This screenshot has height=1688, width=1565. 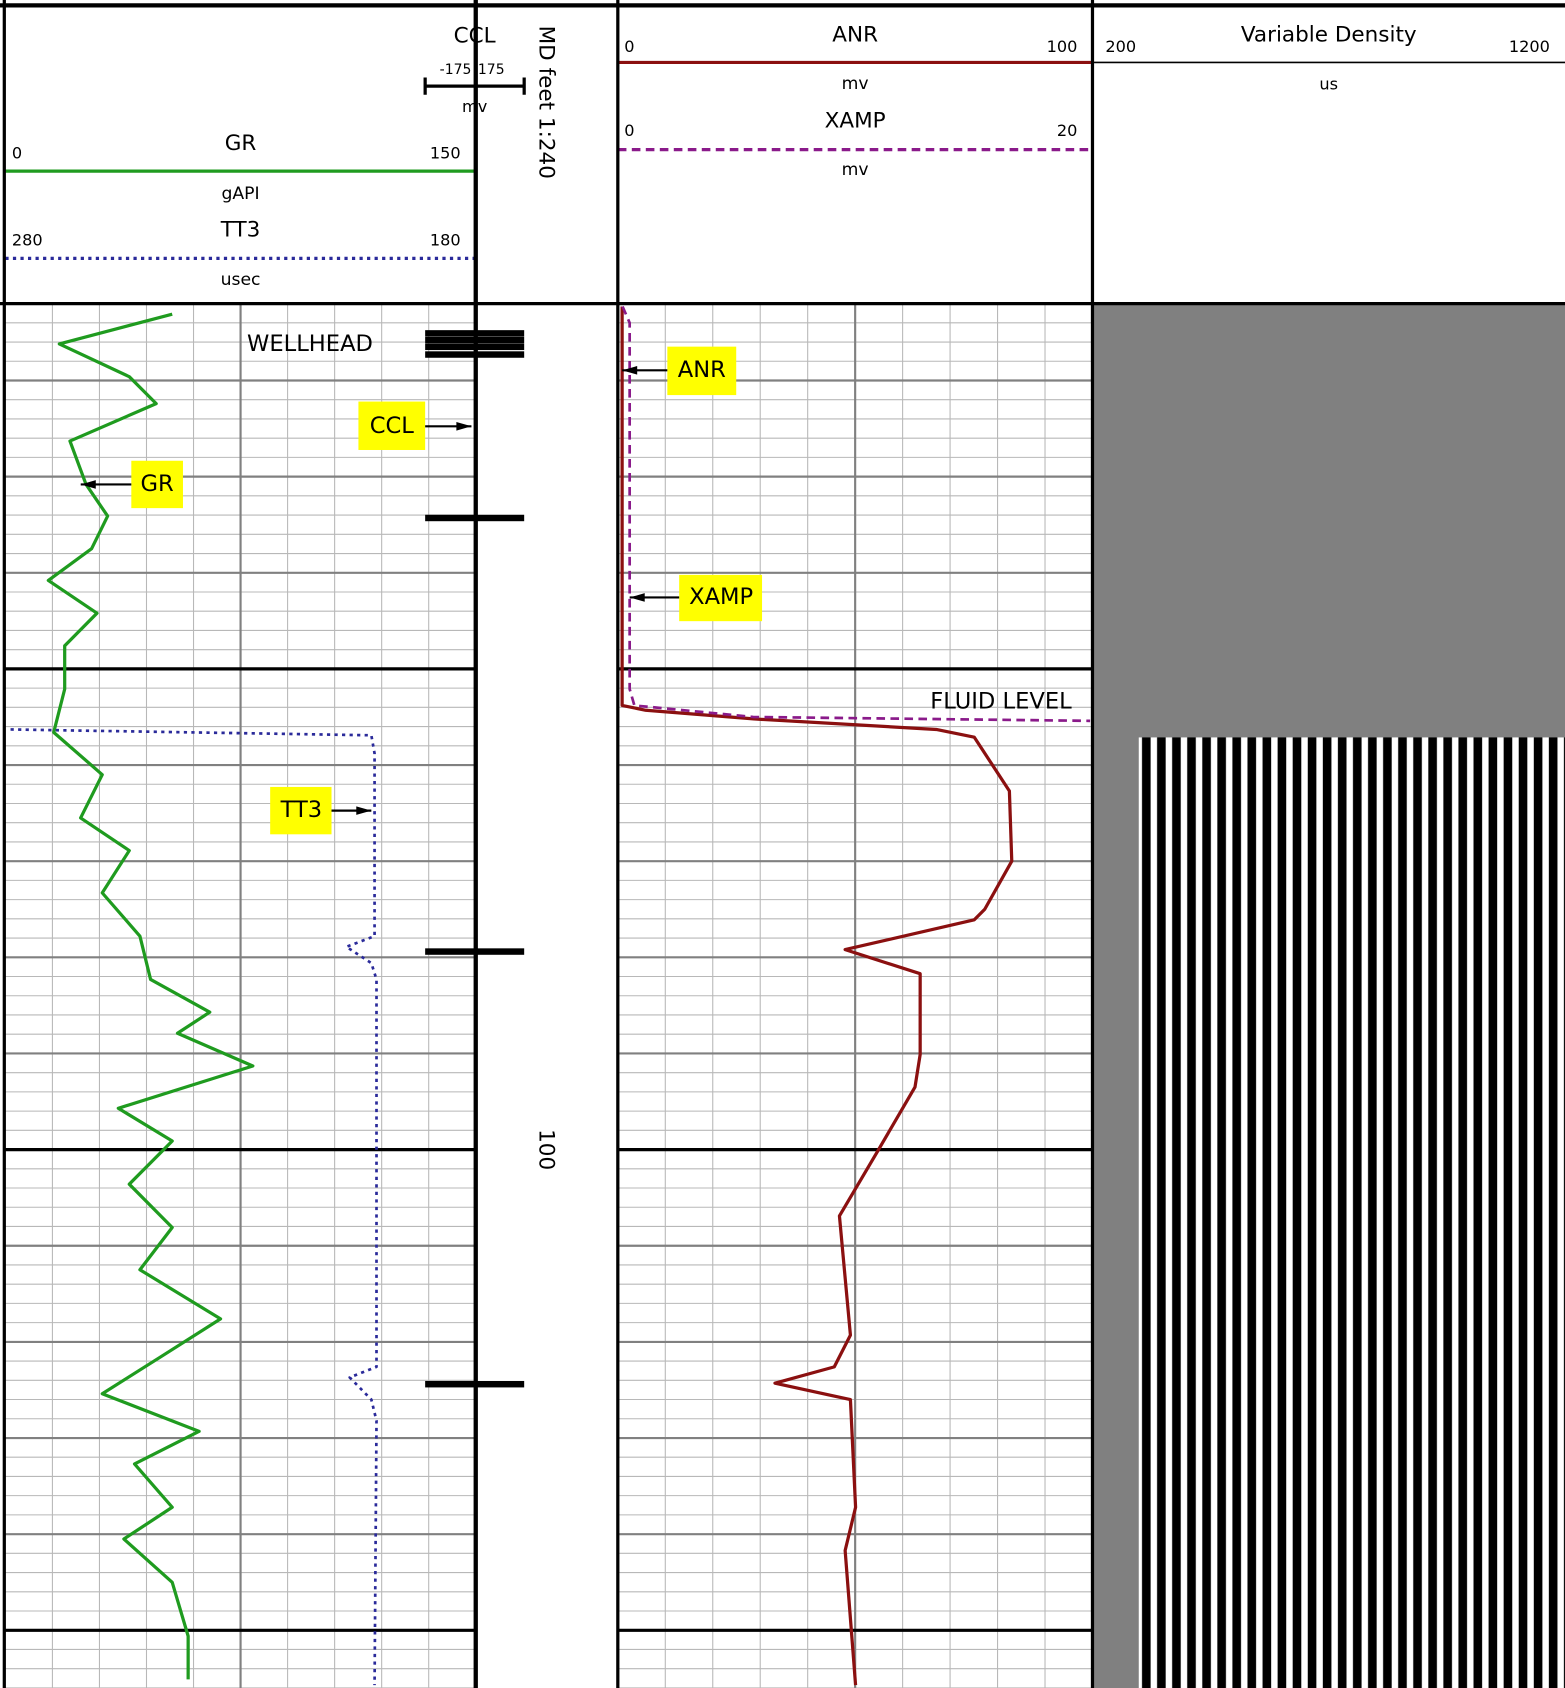 I want to click on curve-name: GR, so click(x=241, y=143).